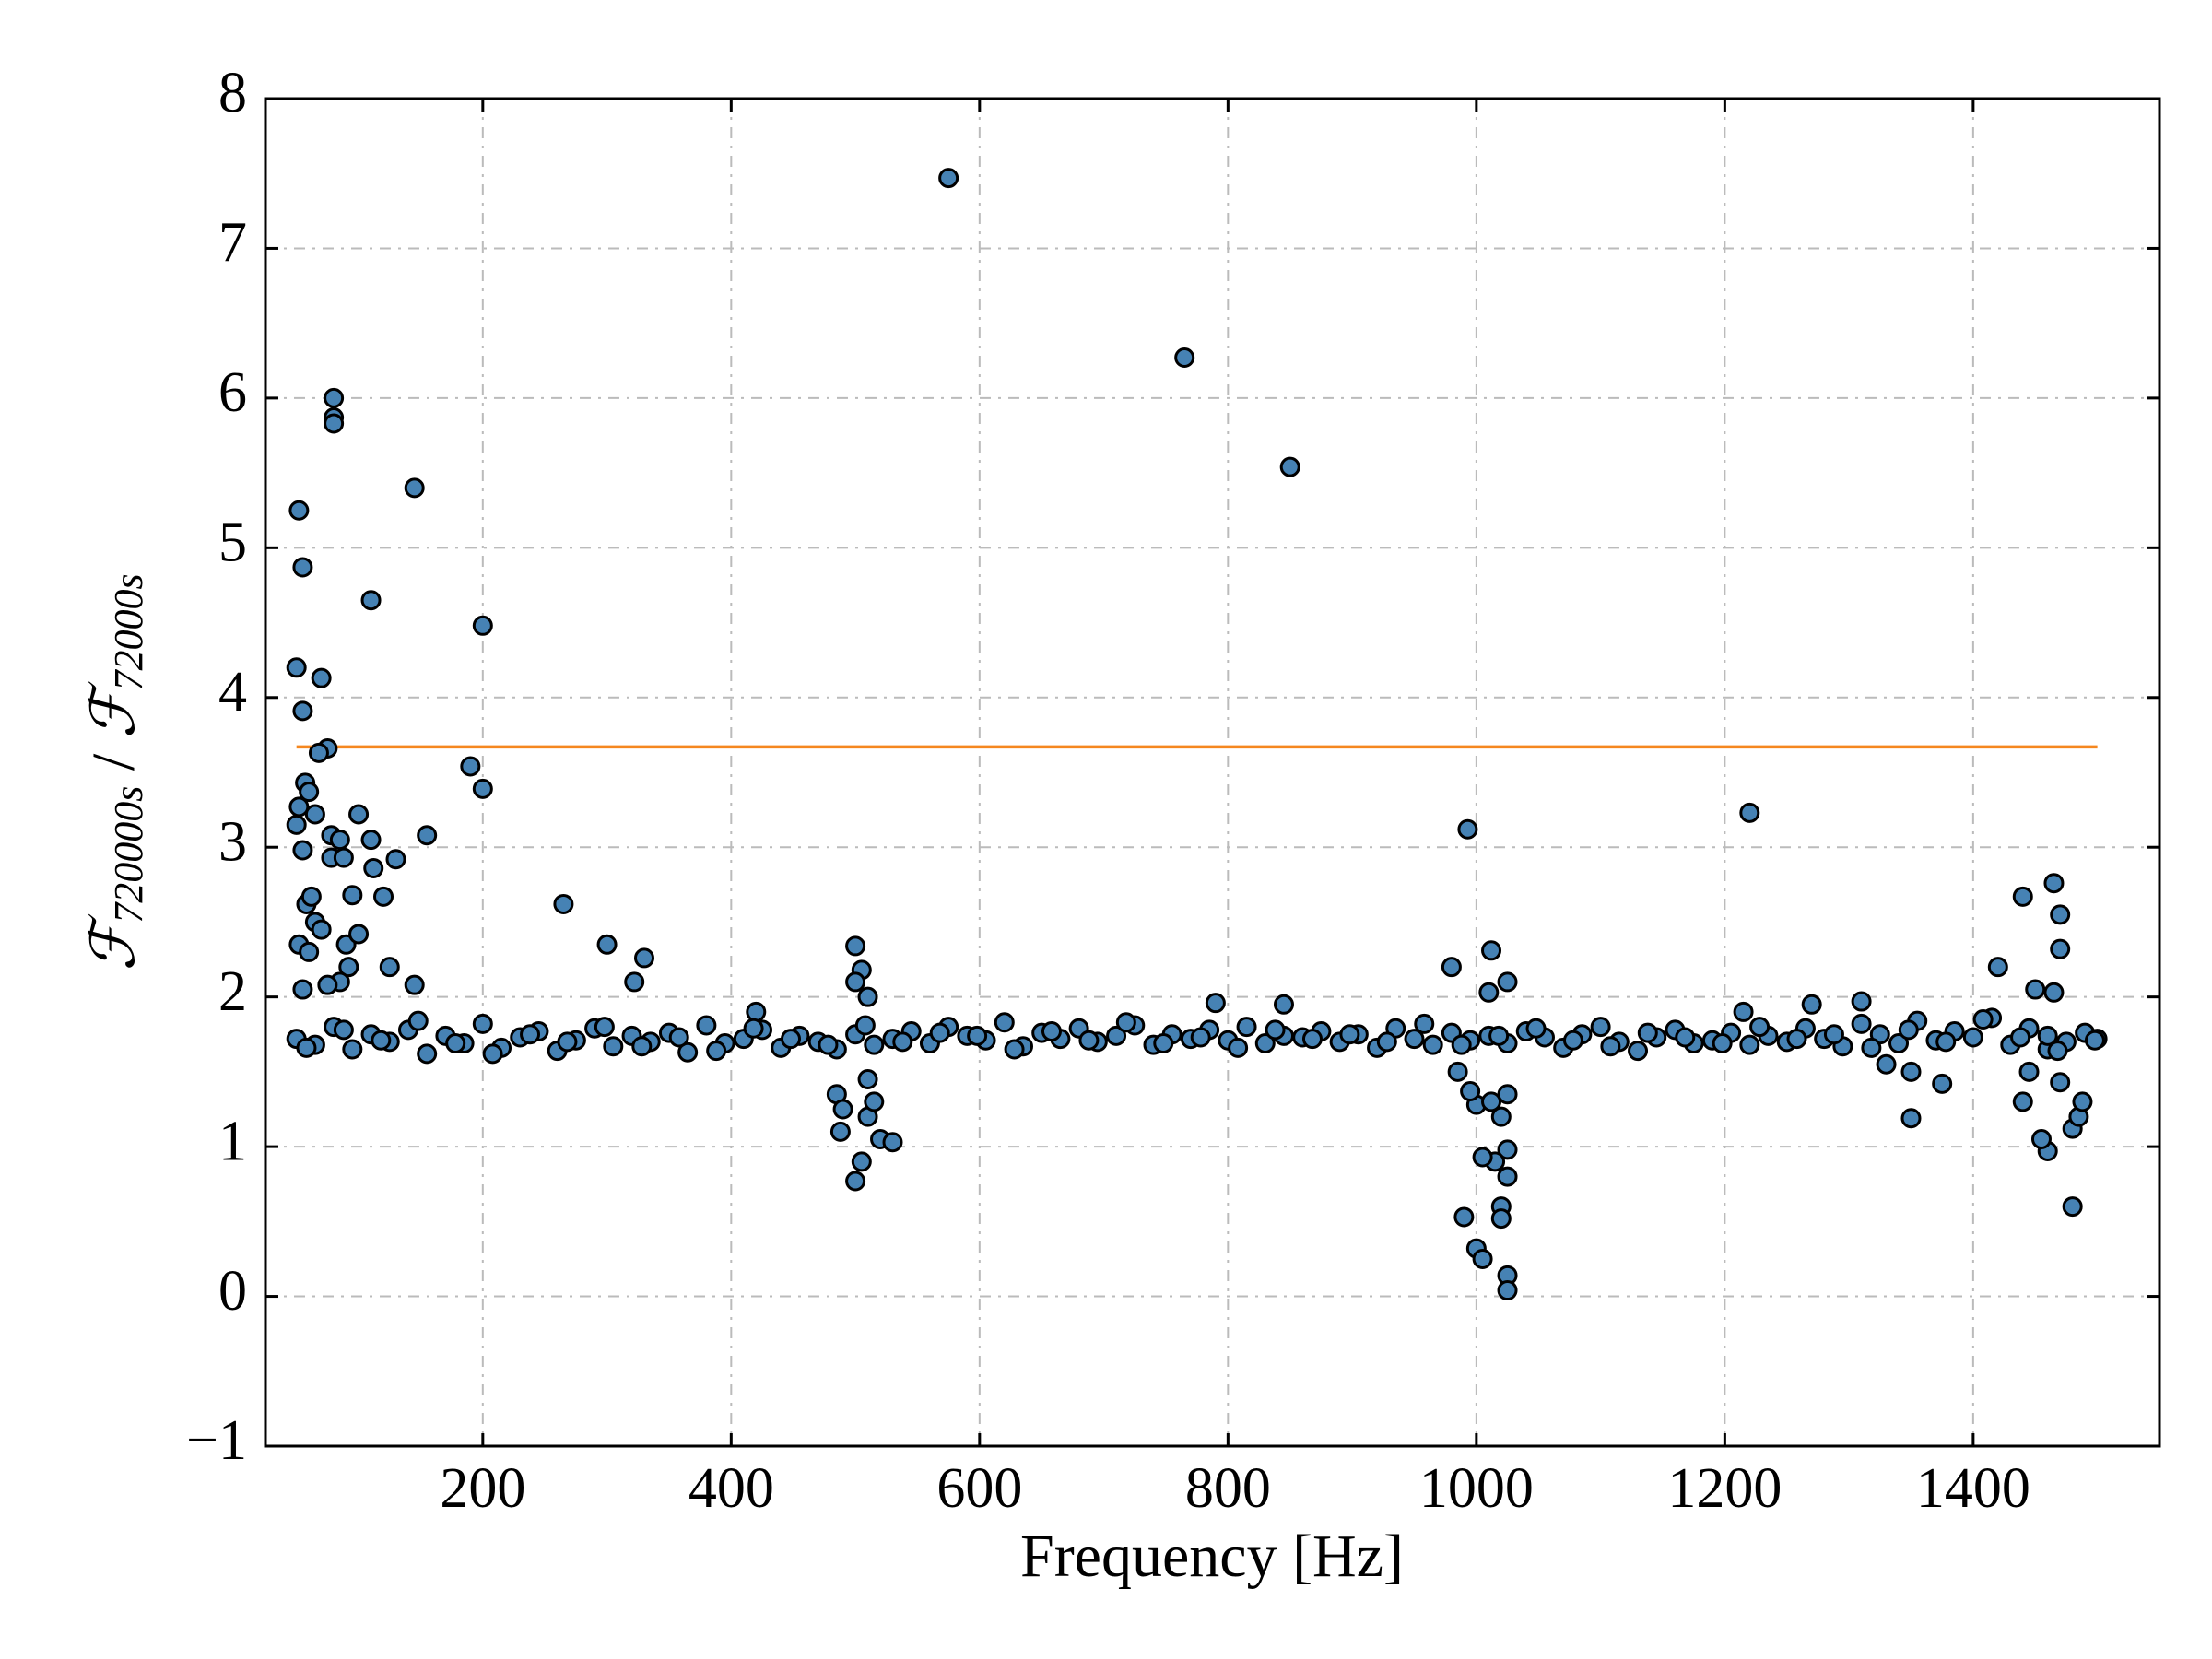 This screenshot has width=2212, height=1659. What do you see at coordinates (731, 1488) in the screenshot?
I see `x-tick-label: 400` at bounding box center [731, 1488].